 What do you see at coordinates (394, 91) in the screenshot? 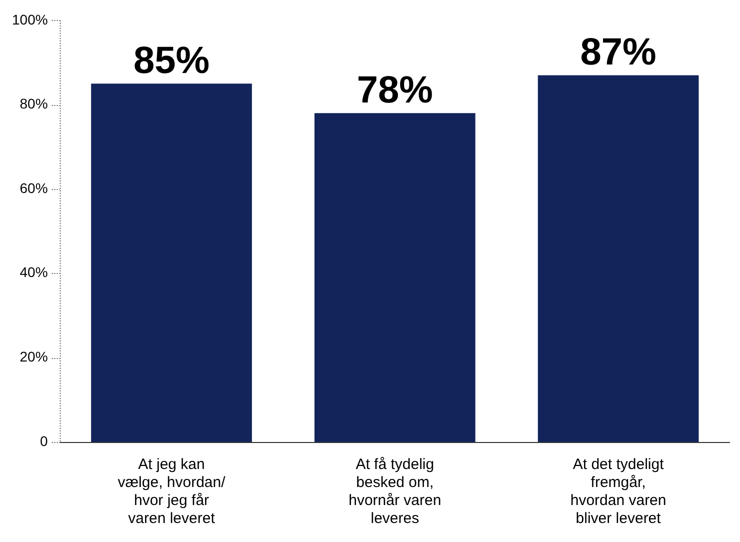
I see `data-label: 78%` at bounding box center [394, 91].